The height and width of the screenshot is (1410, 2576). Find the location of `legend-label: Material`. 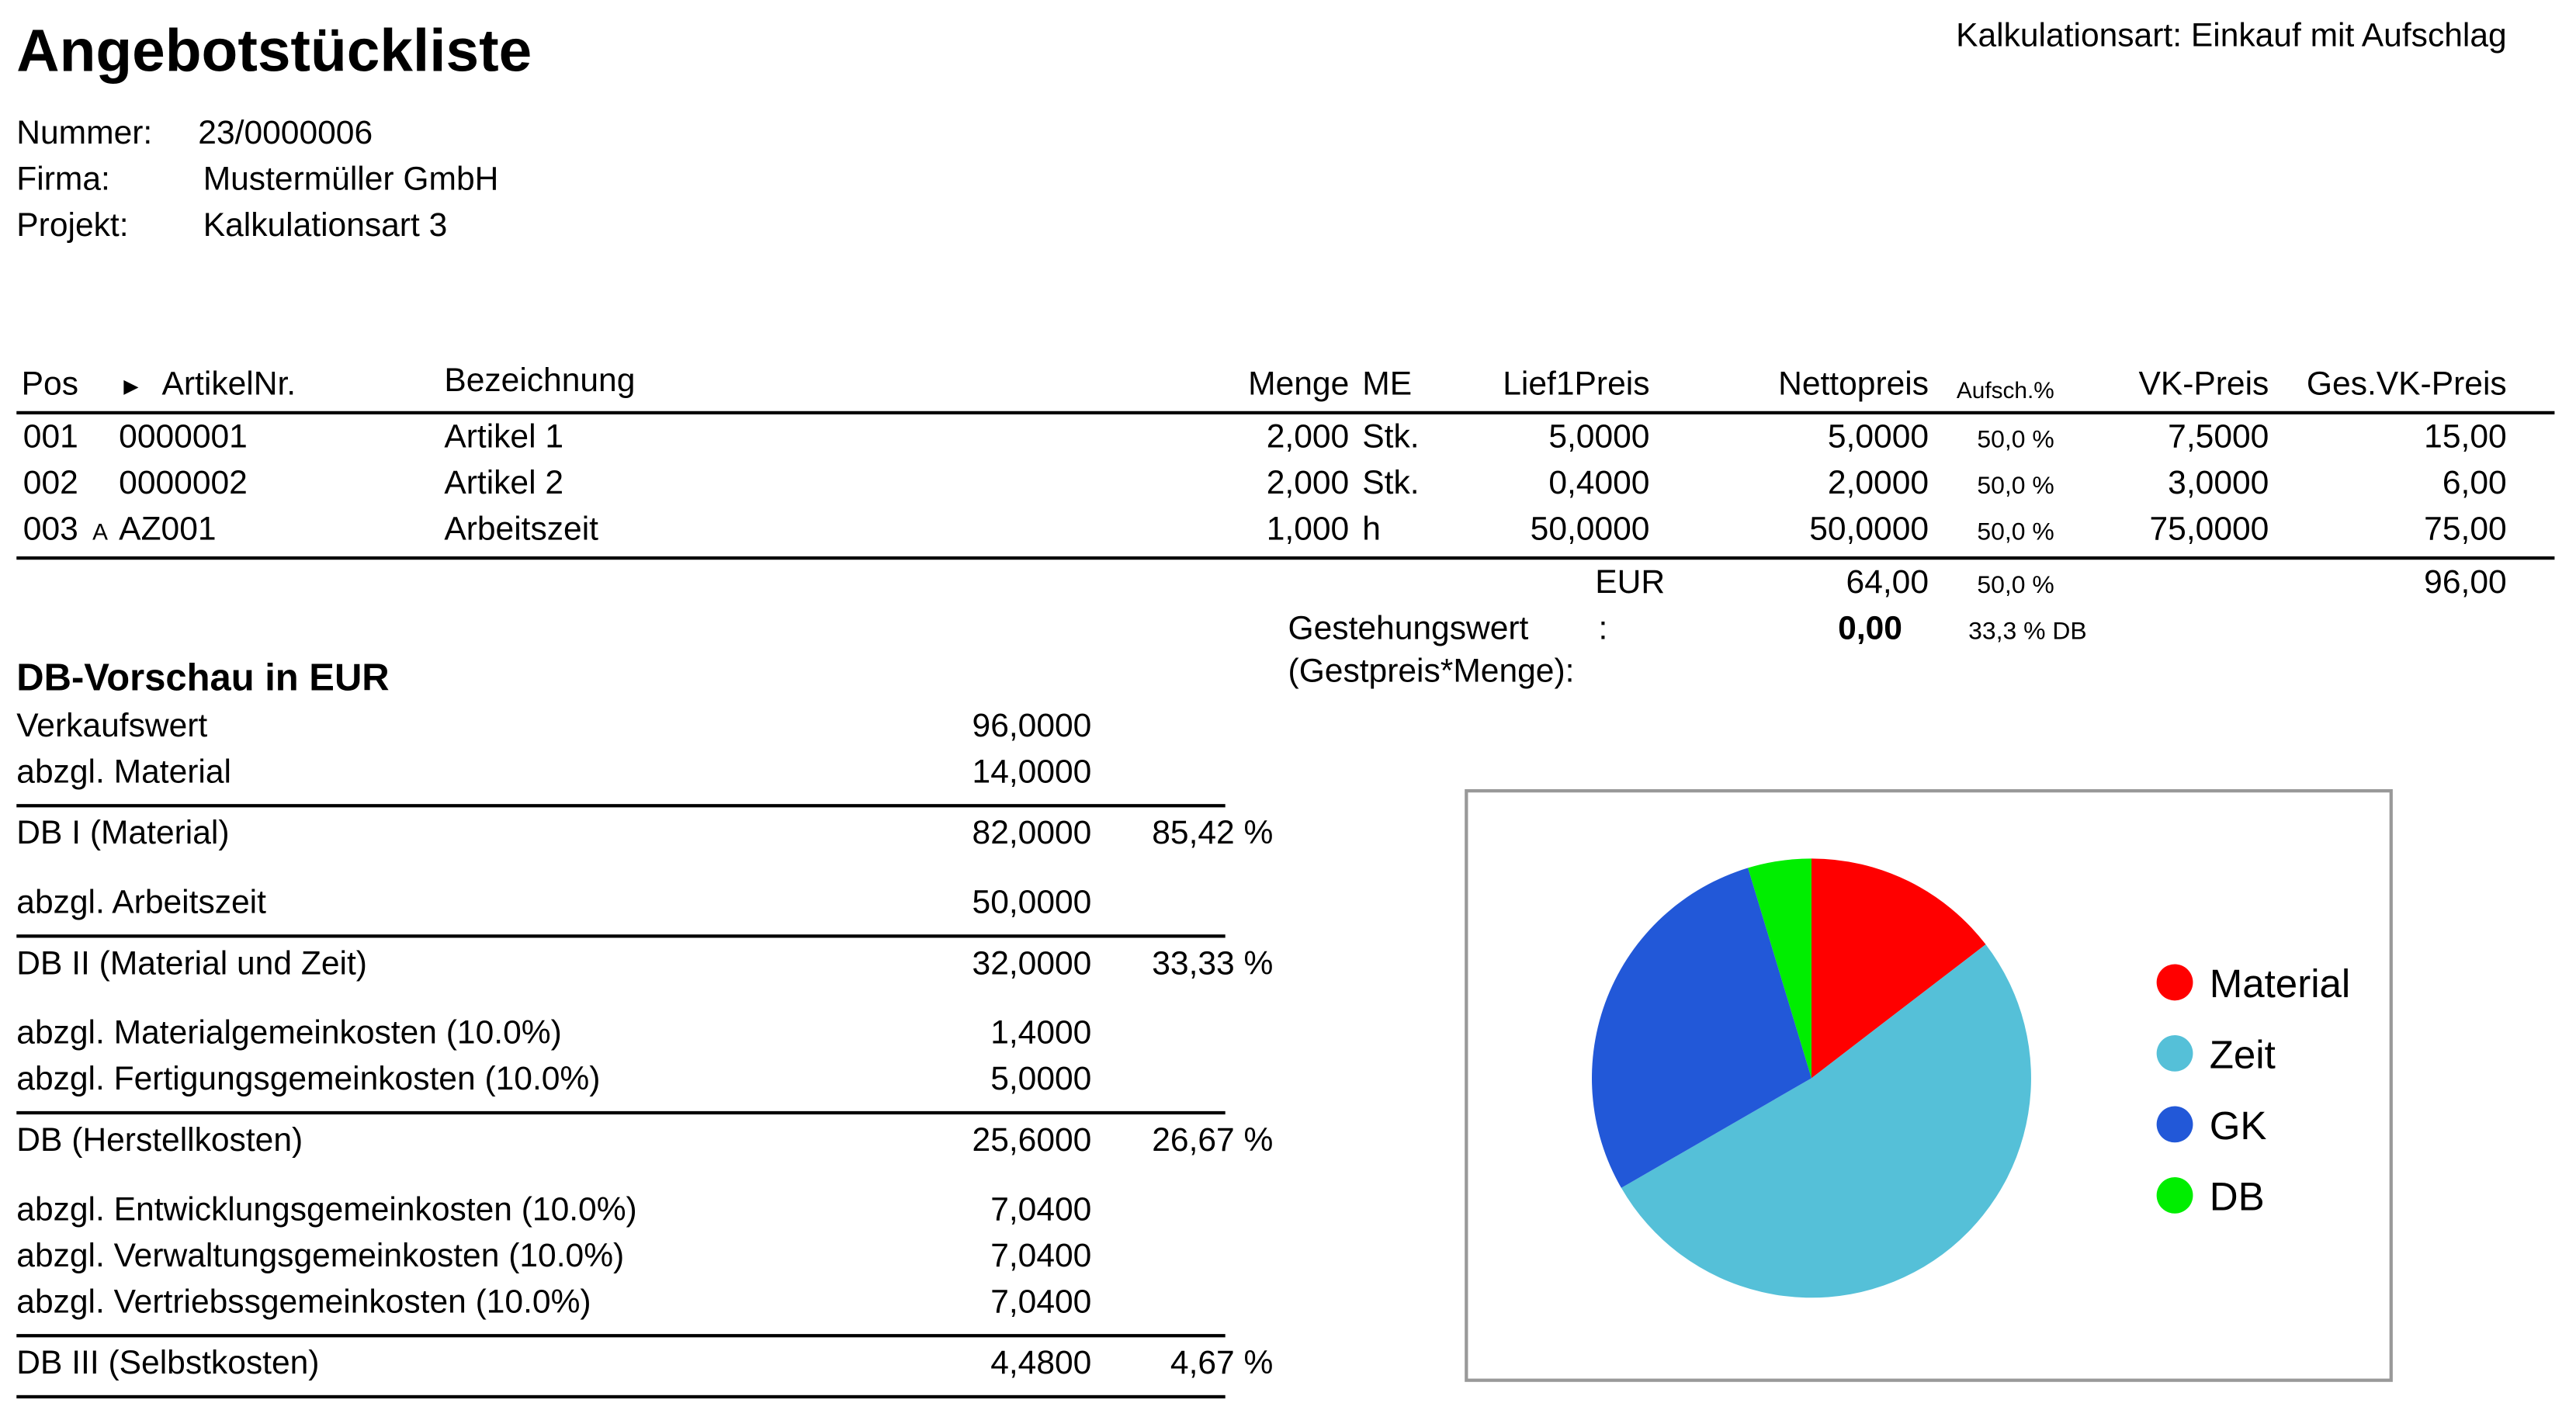

legend-label: Material is located at coordinates (2280, 984).